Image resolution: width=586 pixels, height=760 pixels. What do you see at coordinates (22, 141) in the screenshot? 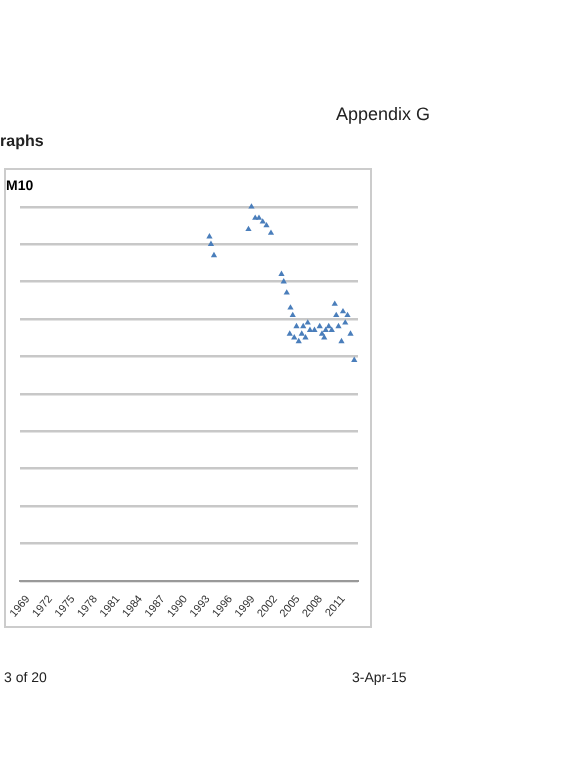
I see `text: raphs` at bounding box center [22, 141].